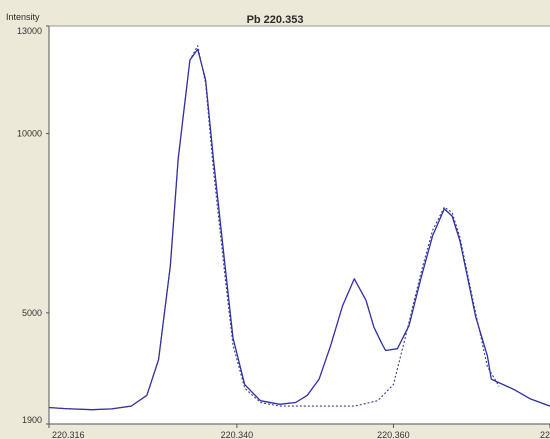  I want to click on y-tick-label: 5000, so click(32, 313).